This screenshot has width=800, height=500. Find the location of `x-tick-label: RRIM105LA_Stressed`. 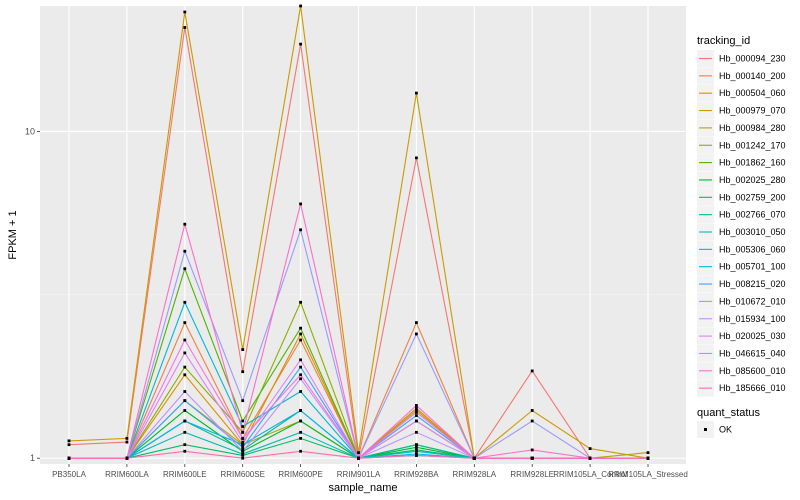

x-tick-label: RRIM105LA_Stressed is located at coordinates (648, 474).